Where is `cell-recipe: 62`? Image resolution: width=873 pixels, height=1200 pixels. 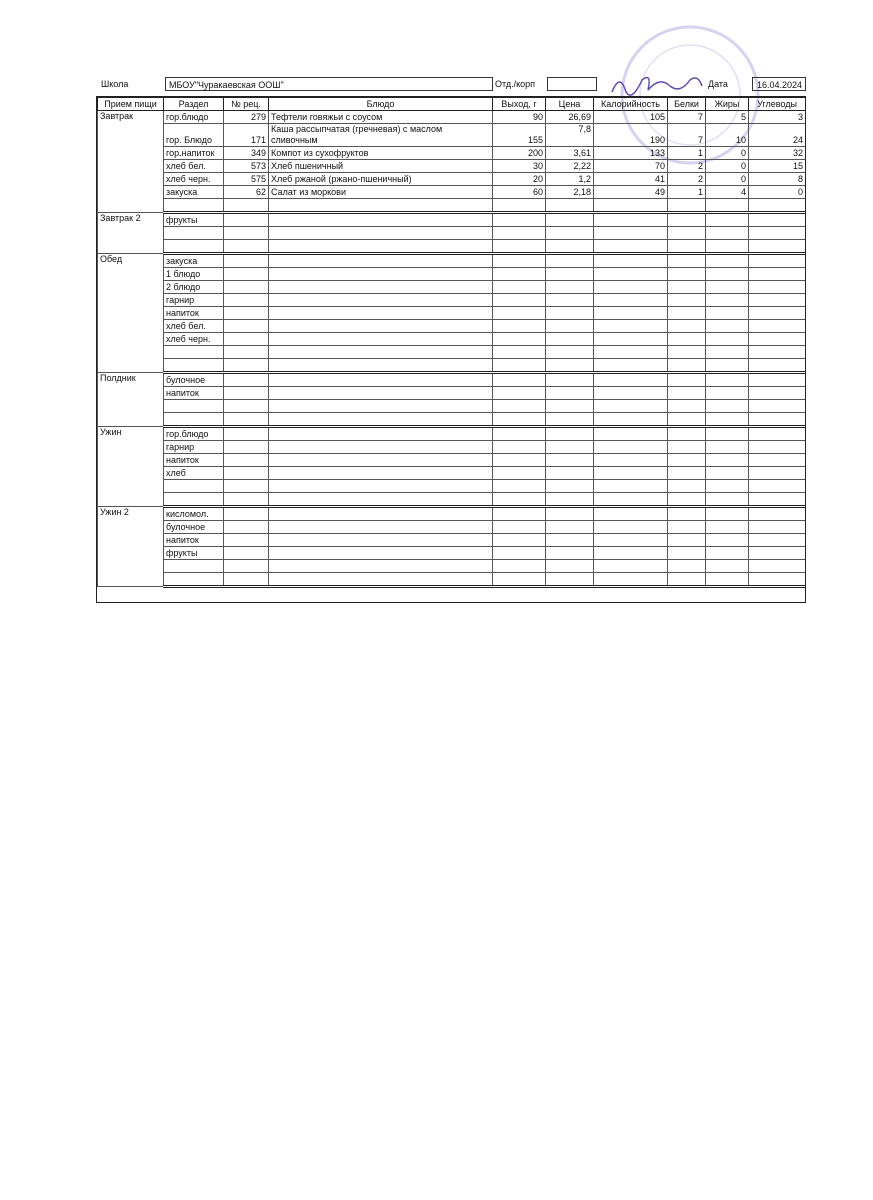 cell-recipe: 62 is located at coordinates (246, 192).